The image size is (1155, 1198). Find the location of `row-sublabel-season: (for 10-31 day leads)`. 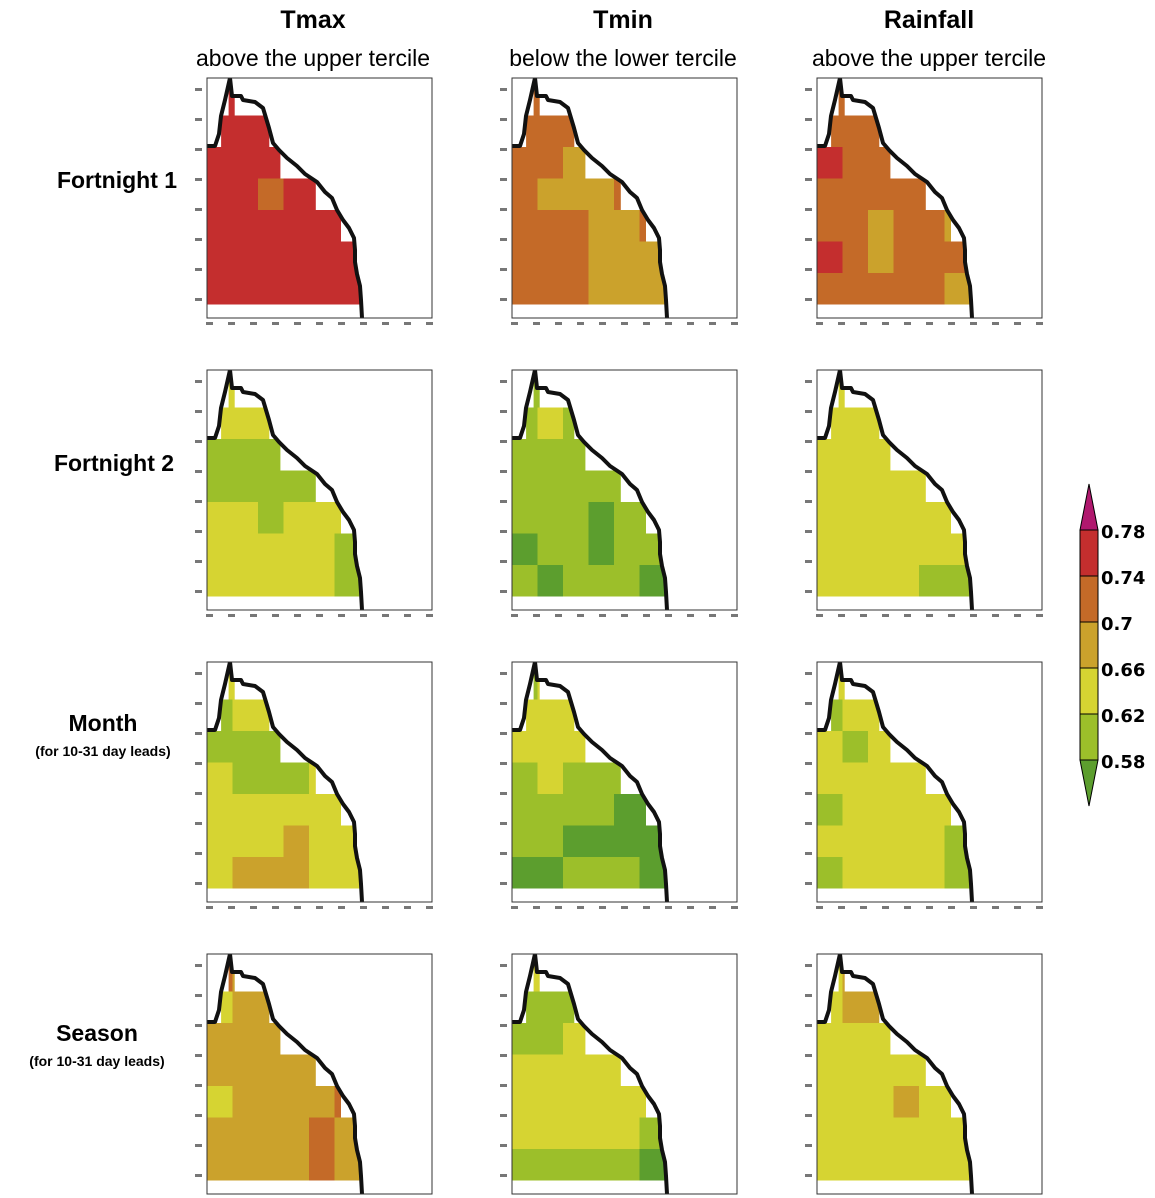

row-sublabel-season: (for 10-31 day leads) is located at coordinates (97, 1061).